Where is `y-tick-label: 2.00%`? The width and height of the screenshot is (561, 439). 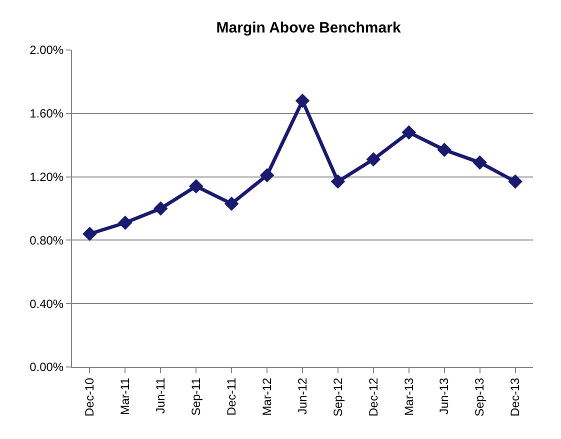
y-tick-label: 2.00% is located at coordinates (47, 50).